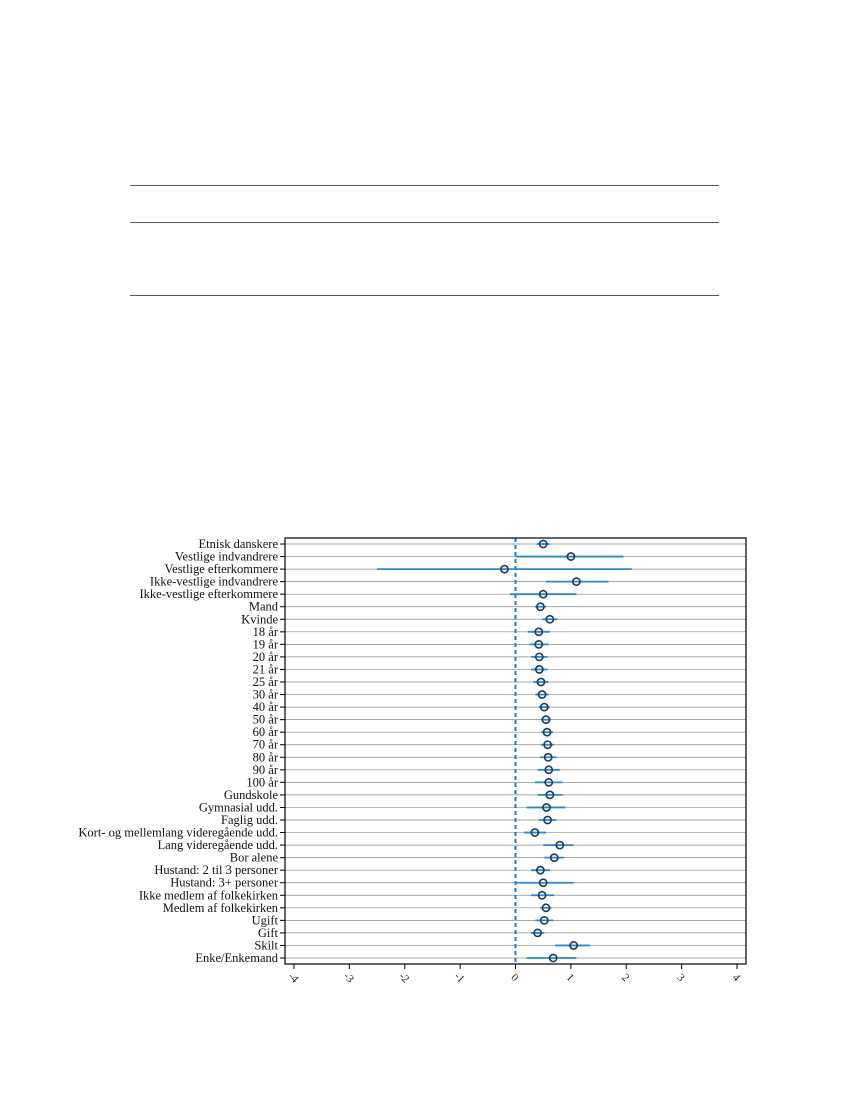  Describe the element at coordinates (239, 544) in the screenshot. I see `category-label: Etnisk danskere` at that location.